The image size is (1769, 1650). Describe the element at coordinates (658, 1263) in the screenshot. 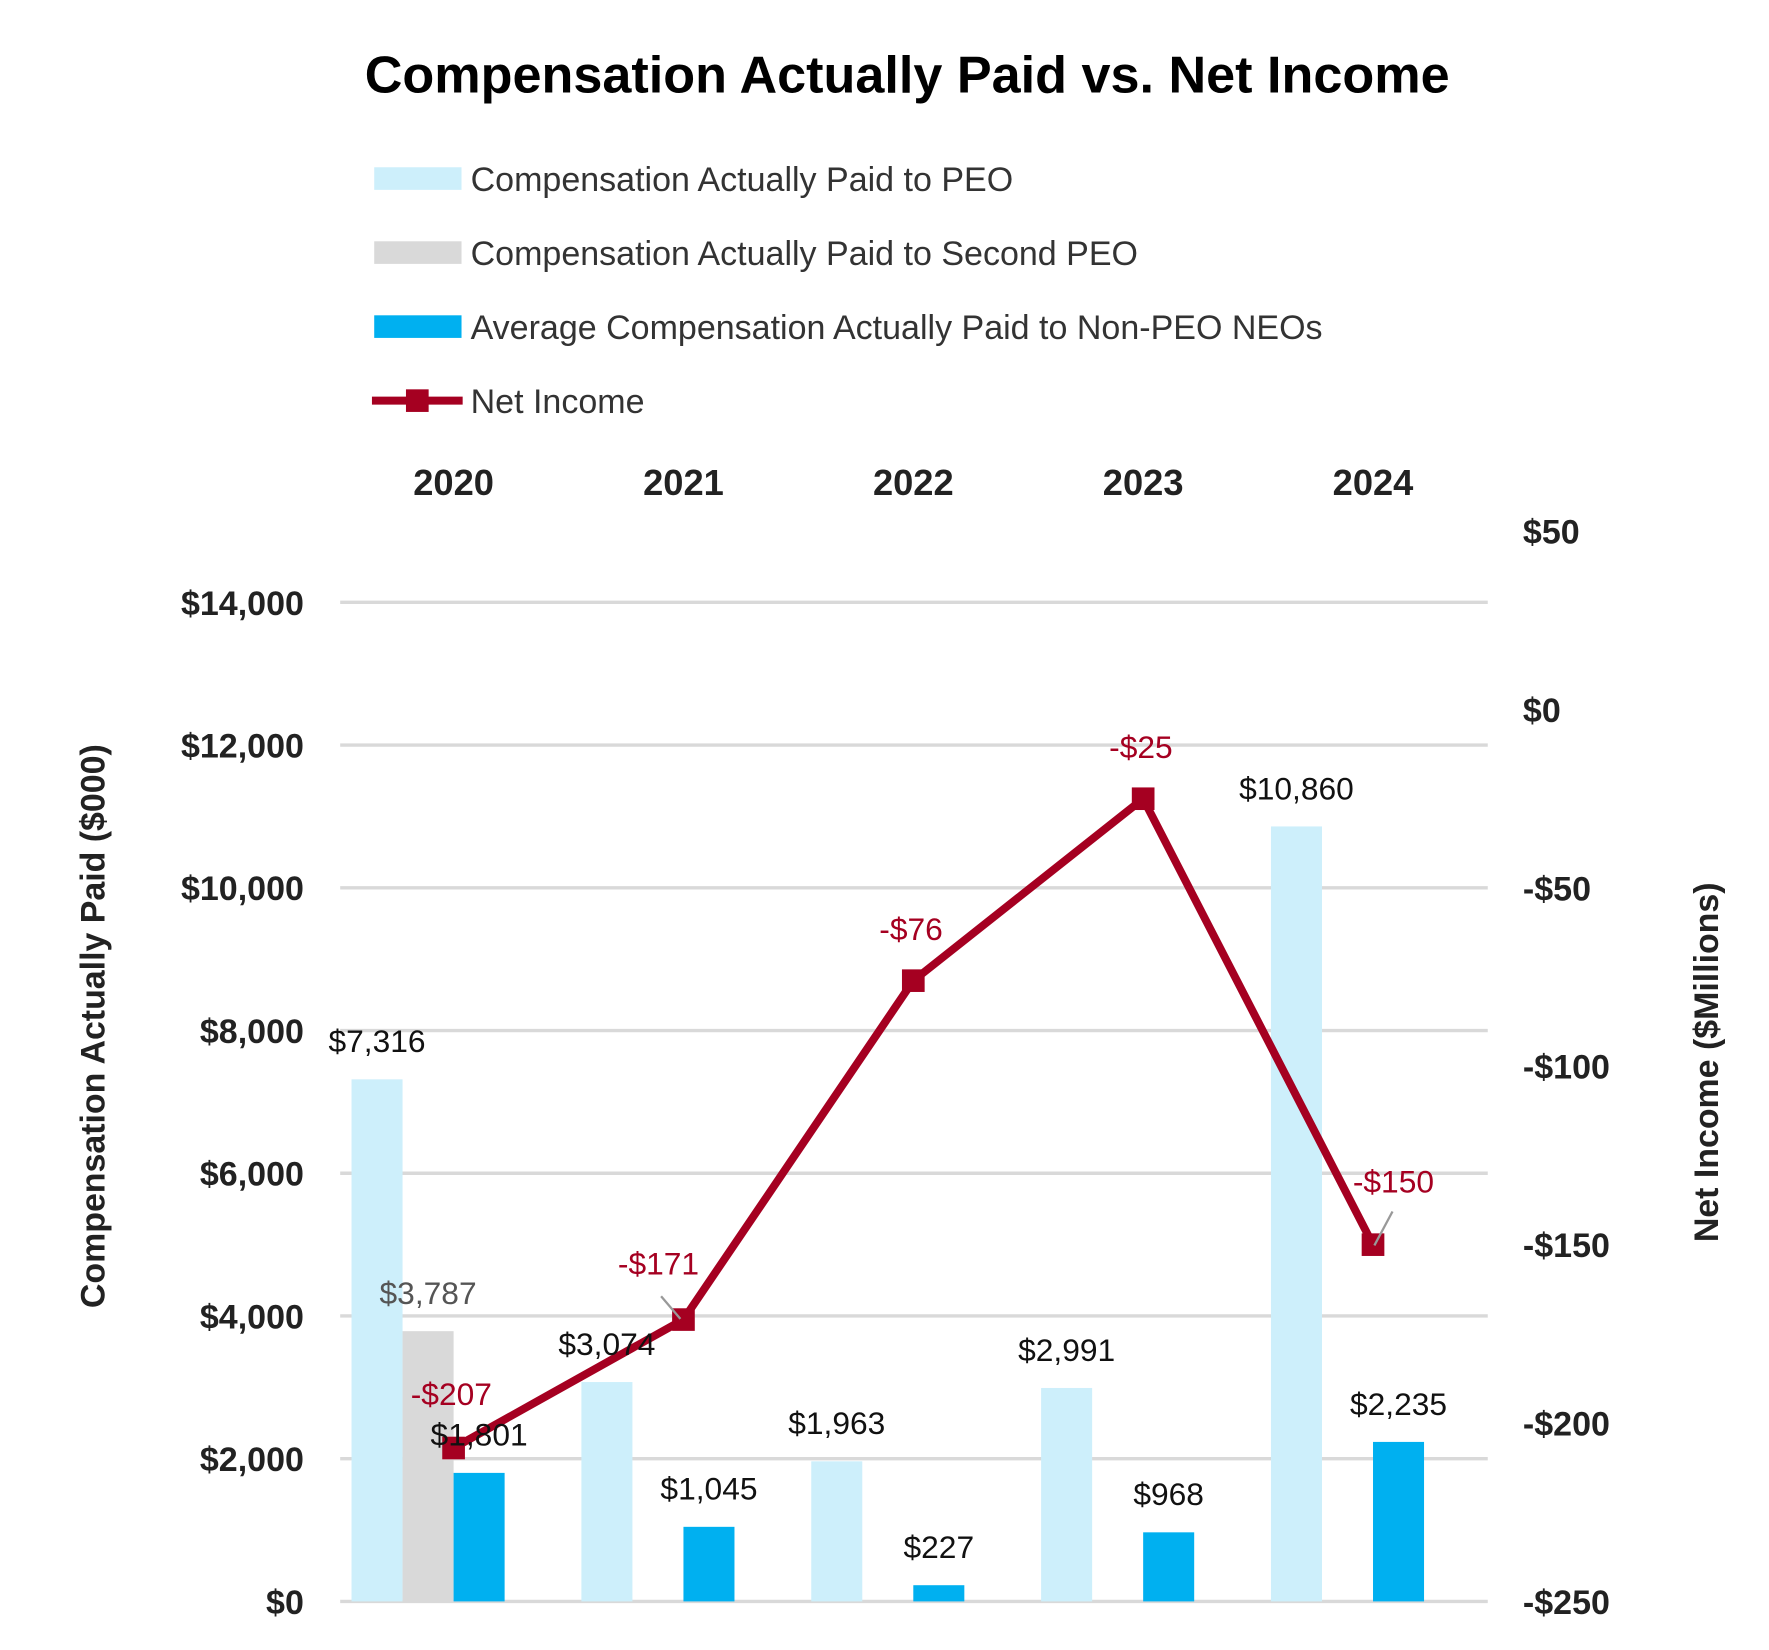

I see `line-data-label: -$171` at that location.